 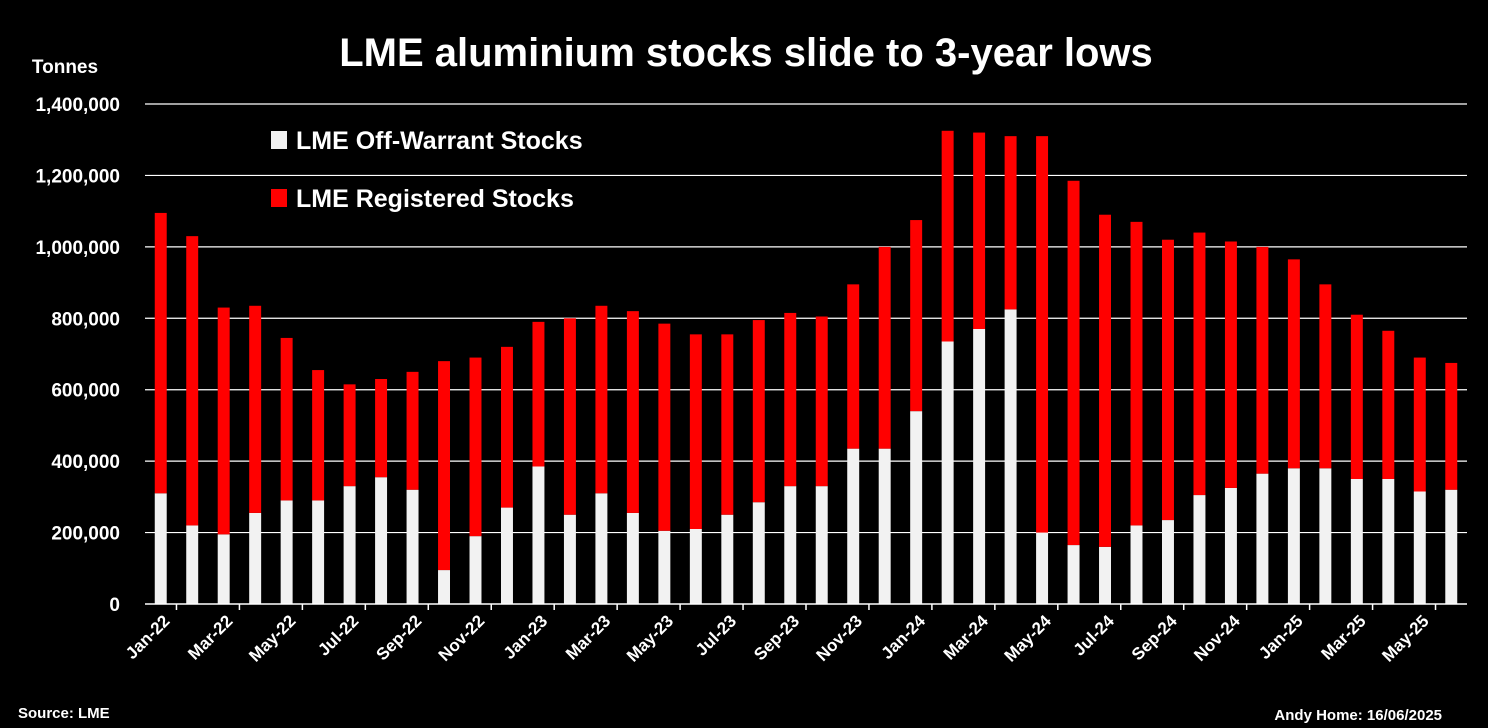 I want to click on y-tick-label: 600,000, so click(x=85, y=391).